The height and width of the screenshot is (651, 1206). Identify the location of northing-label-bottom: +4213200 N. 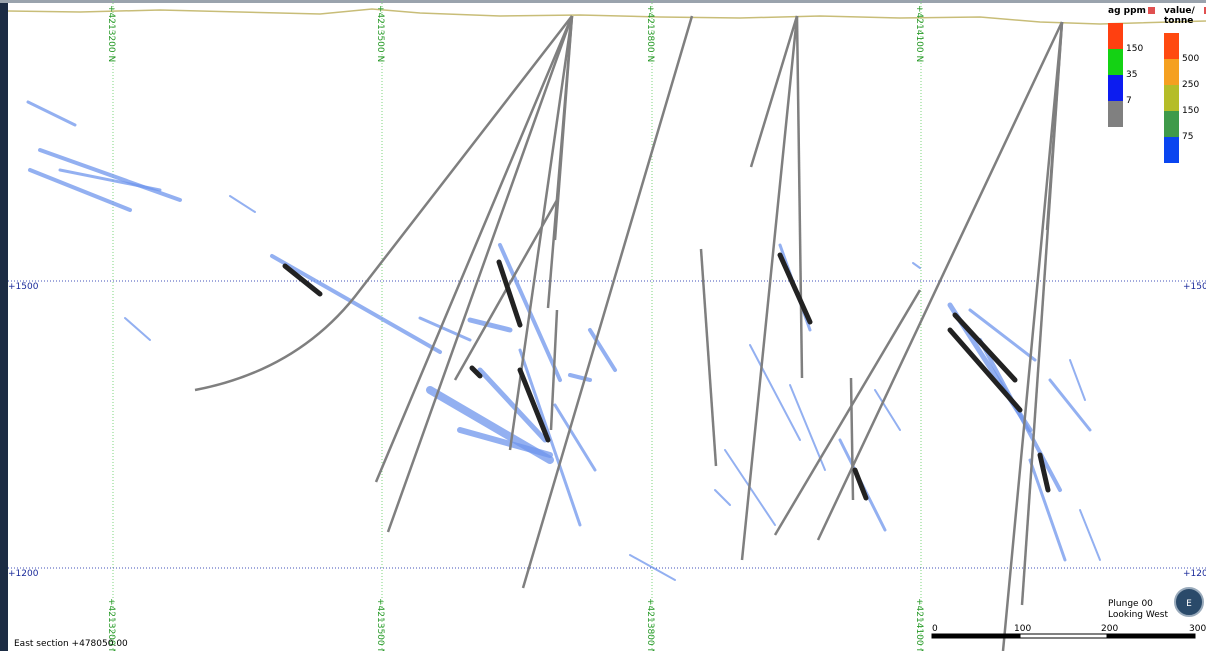
(111, 624).